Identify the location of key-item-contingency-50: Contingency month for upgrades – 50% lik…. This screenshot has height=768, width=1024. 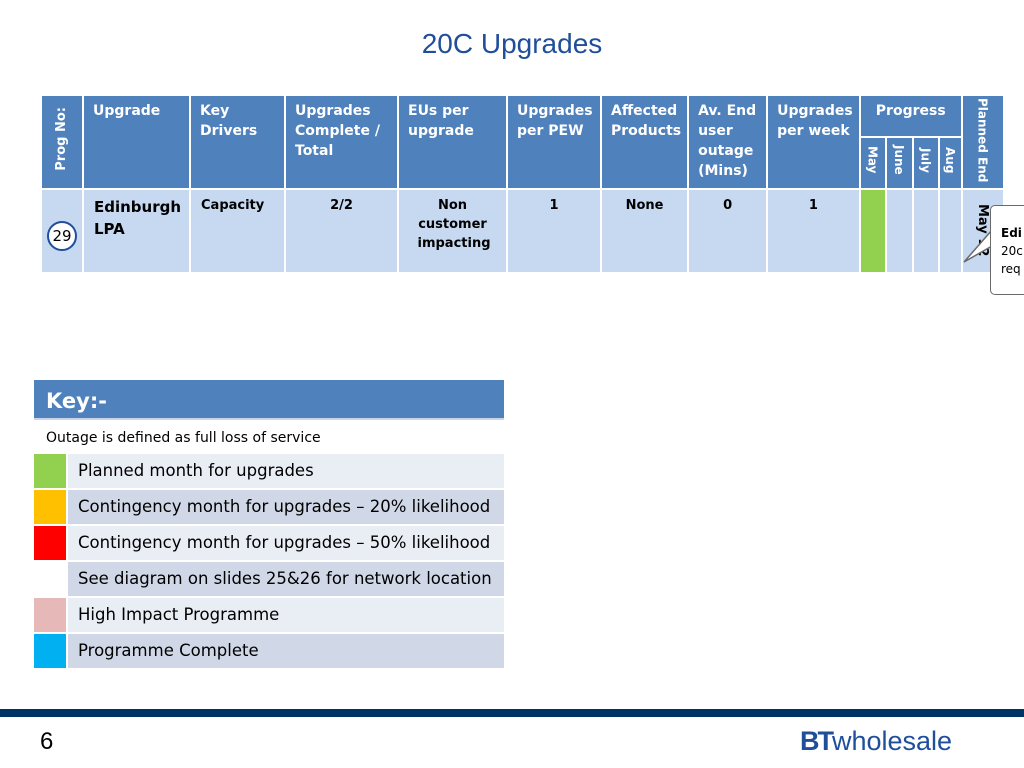
(269, 543).